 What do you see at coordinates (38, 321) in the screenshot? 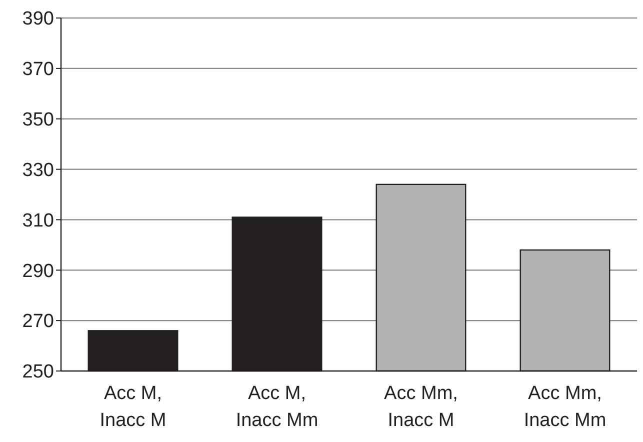
I see `y-tick-label: 270` at bounding box center [38, 321].